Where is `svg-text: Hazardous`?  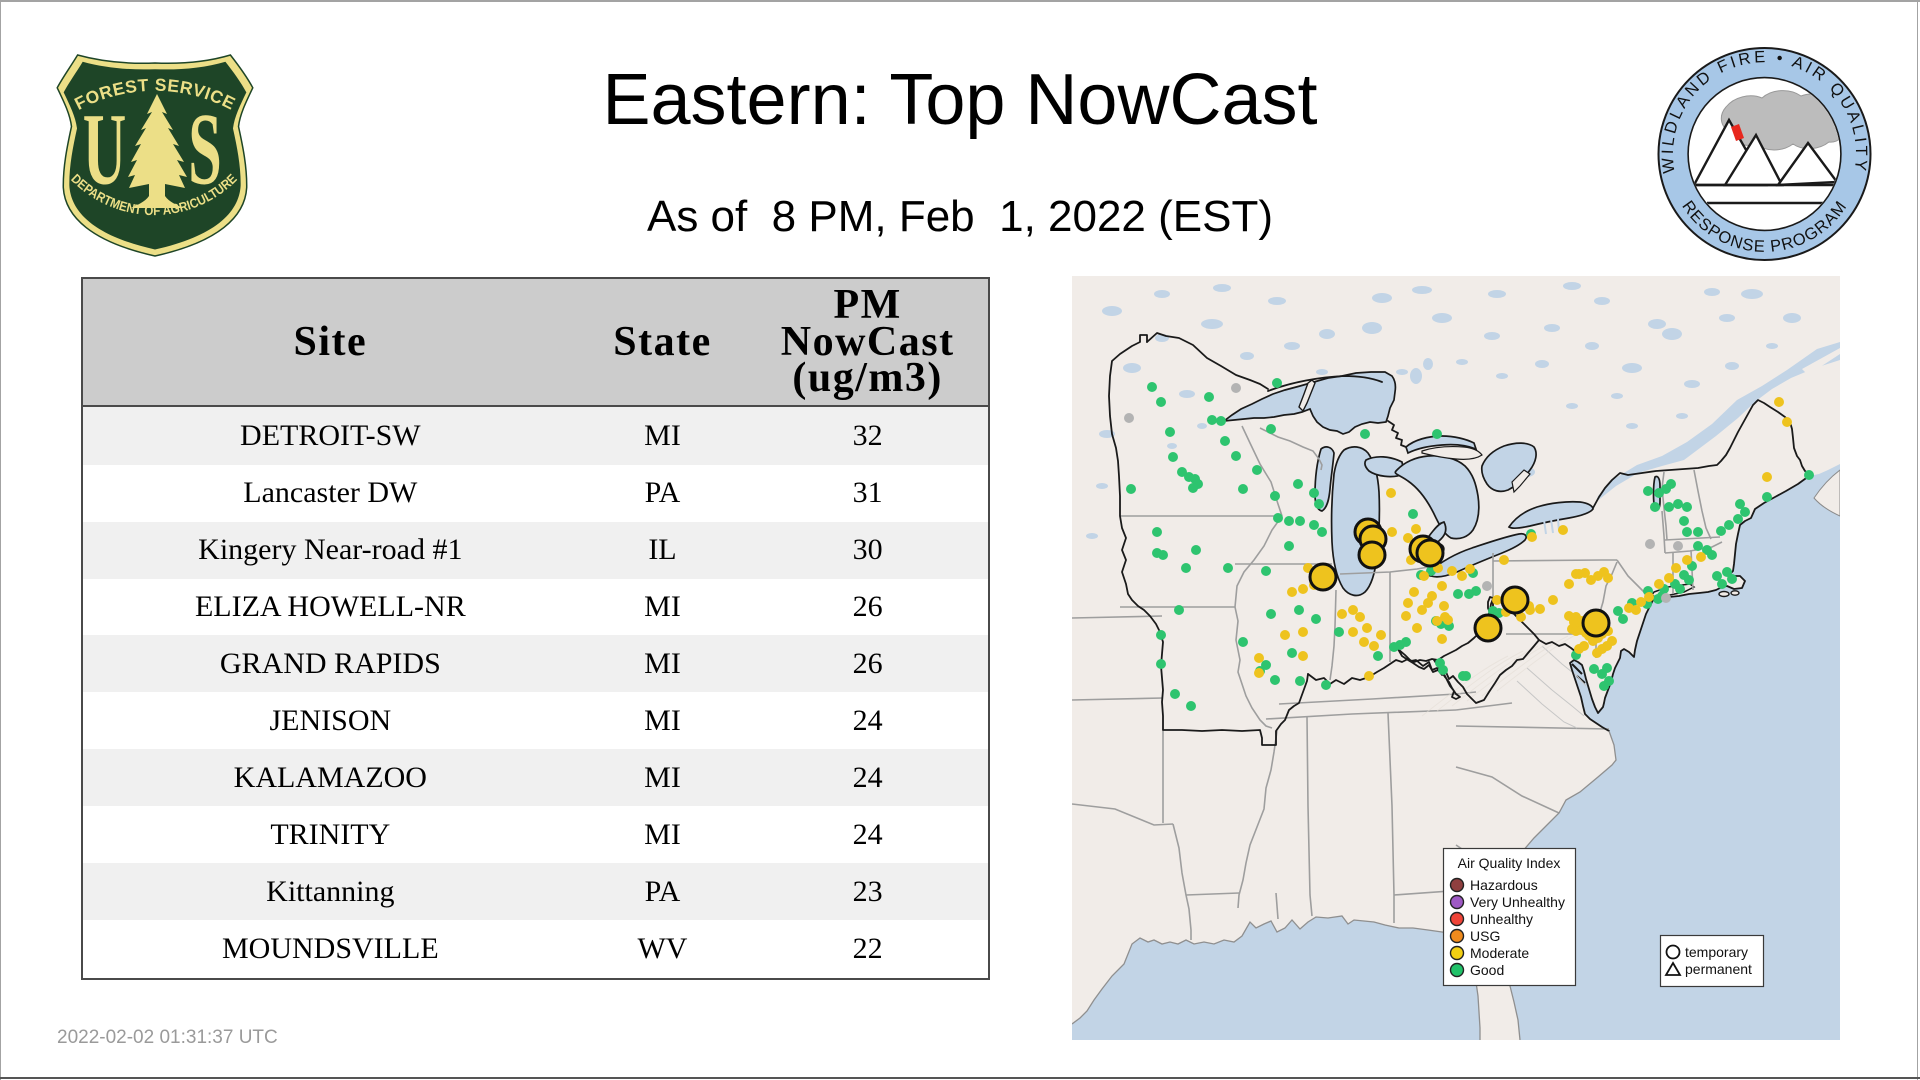
svg-text: Hazardous is located at coordinates (1504, 885).